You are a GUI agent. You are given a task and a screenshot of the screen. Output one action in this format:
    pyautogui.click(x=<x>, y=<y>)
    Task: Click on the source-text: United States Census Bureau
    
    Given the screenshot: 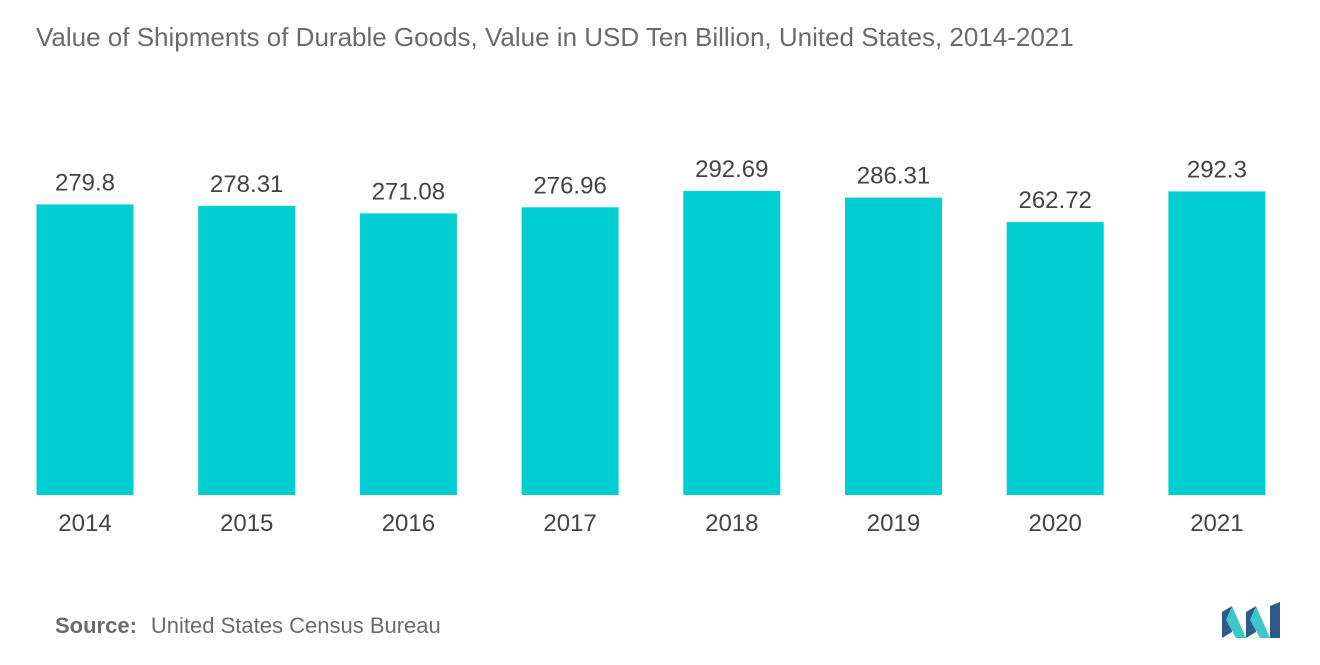 What is the action you would take?
    pyautogui.click(x=295, y=625)
    